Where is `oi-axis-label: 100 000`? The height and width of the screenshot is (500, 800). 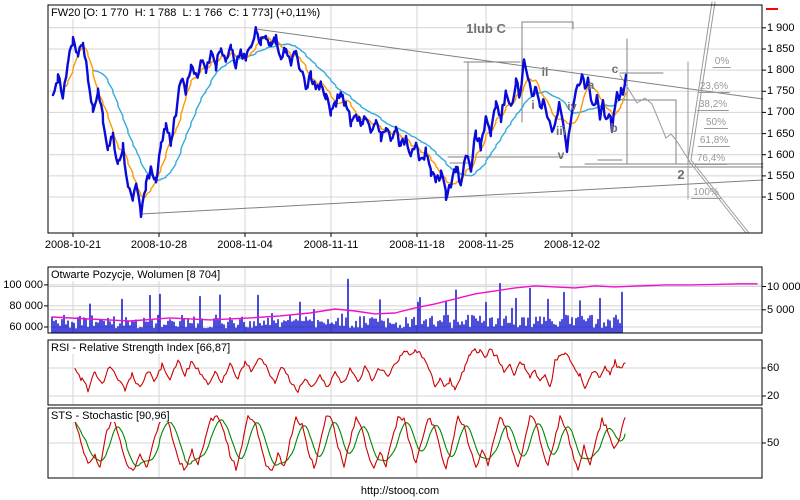 oi-axis-label: 100 000 is located at coordinates (23, 284).